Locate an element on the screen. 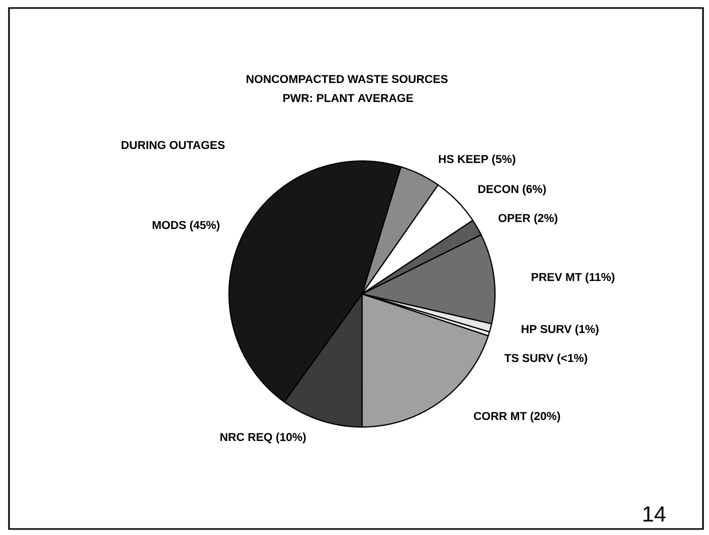  slice-label: PREV MT is located at coordinates (557, 277).